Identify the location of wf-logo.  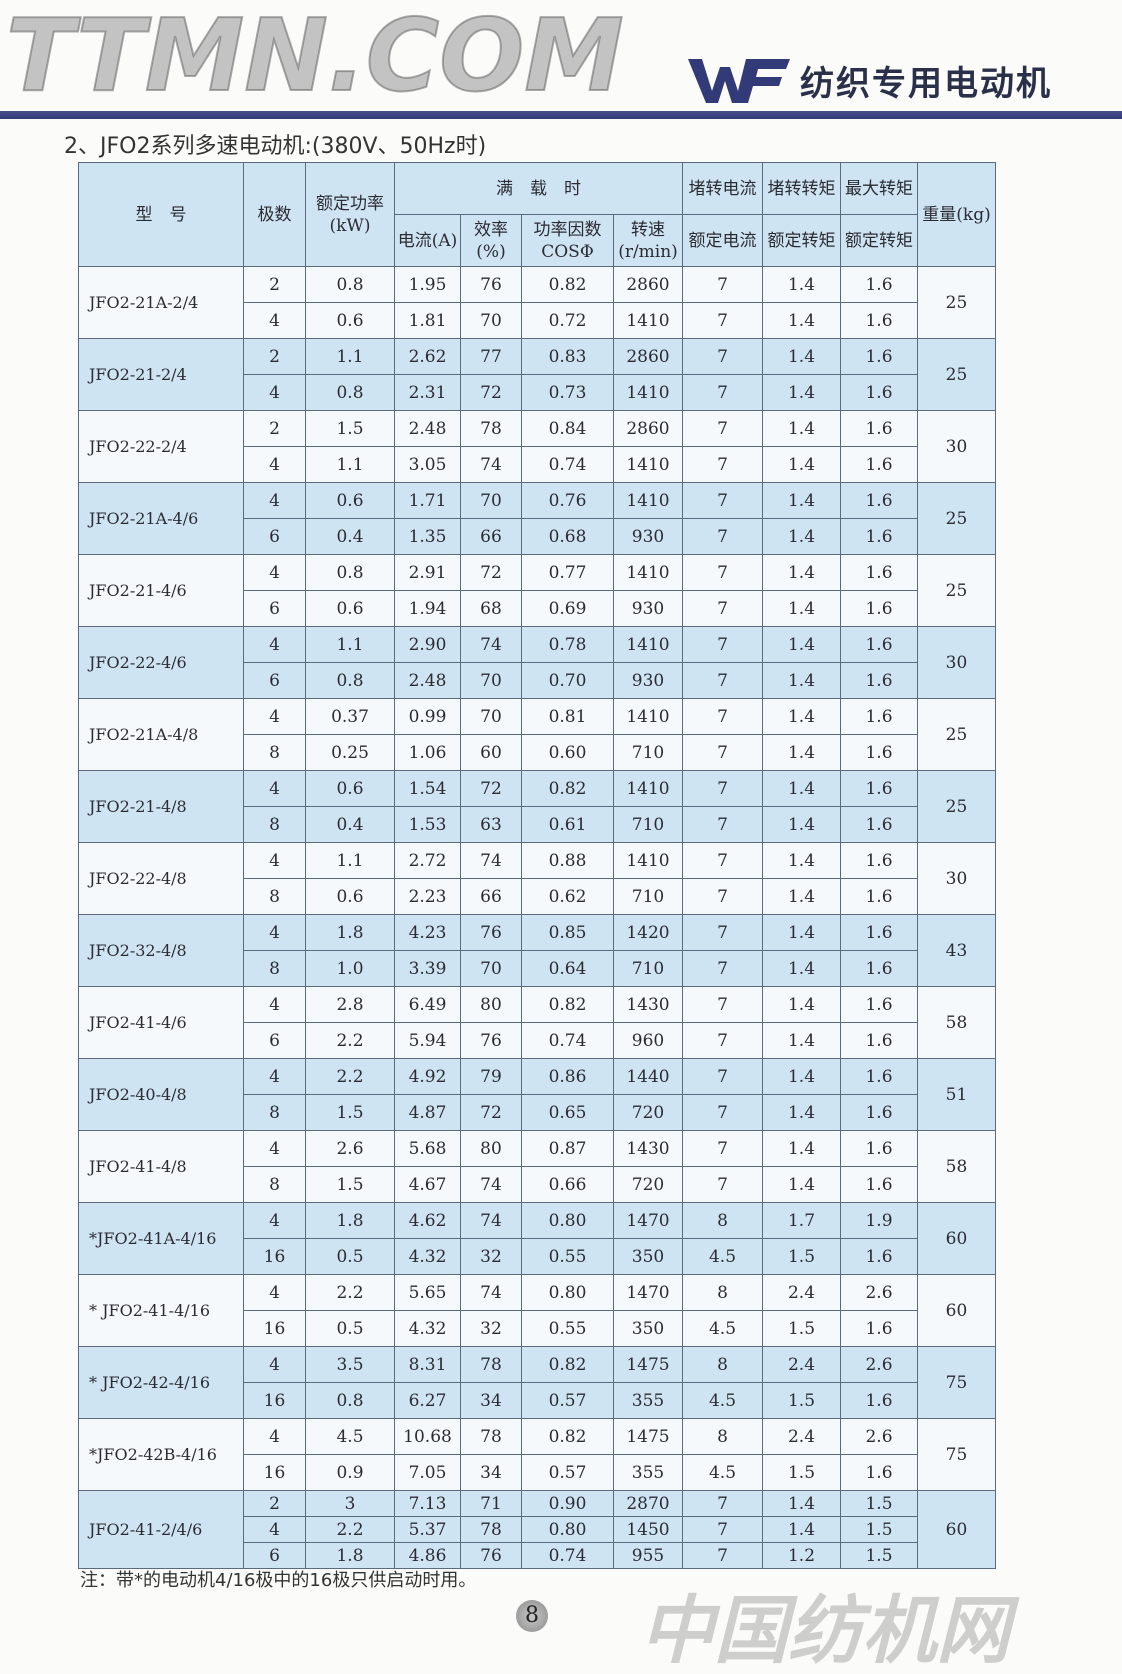
(739, 80).